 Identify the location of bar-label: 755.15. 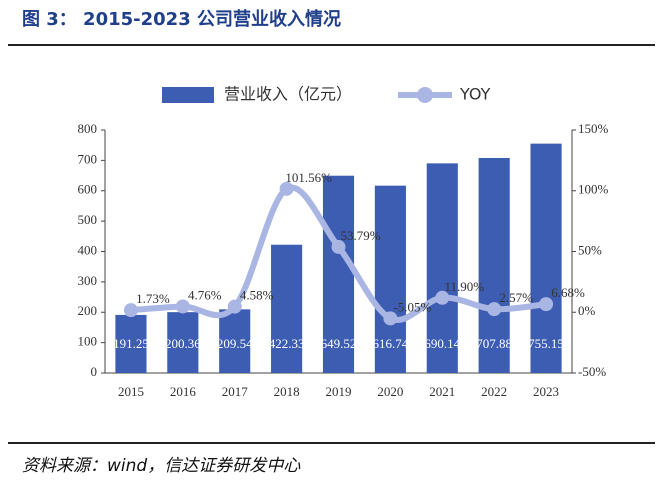
(546, 343).